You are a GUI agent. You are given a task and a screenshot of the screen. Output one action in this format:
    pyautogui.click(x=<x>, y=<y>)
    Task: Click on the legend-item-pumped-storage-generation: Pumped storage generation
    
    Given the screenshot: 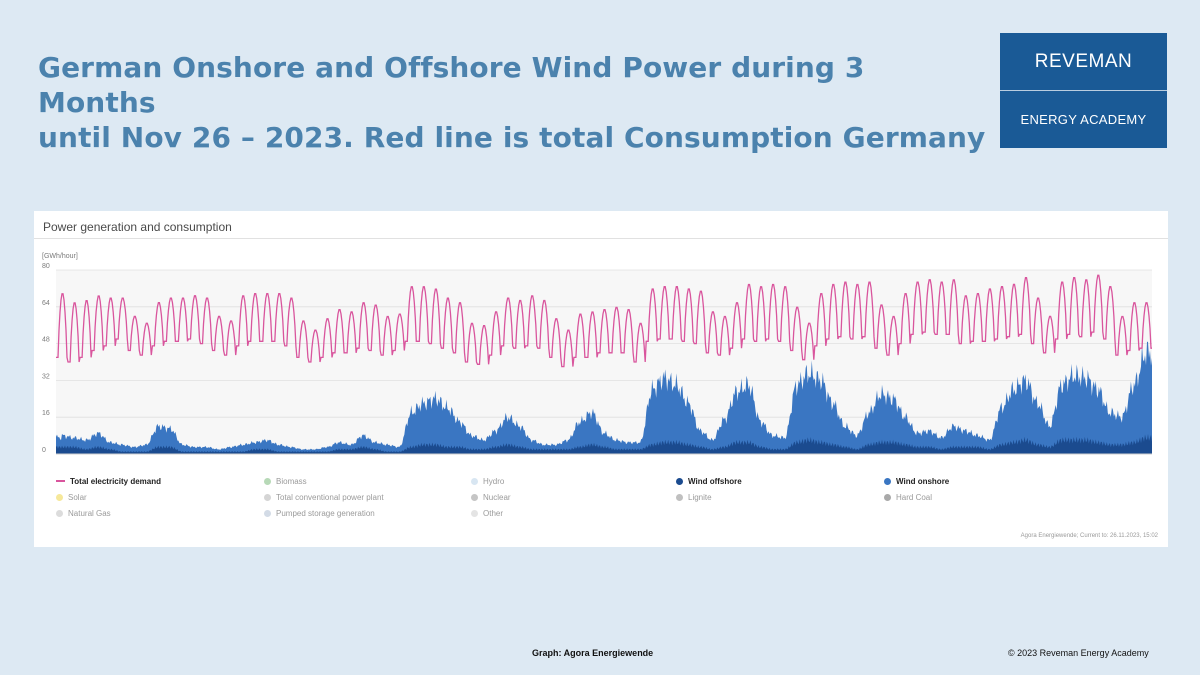 What is the action you would take?
    pyautogui.click(x=319, y=513)
    